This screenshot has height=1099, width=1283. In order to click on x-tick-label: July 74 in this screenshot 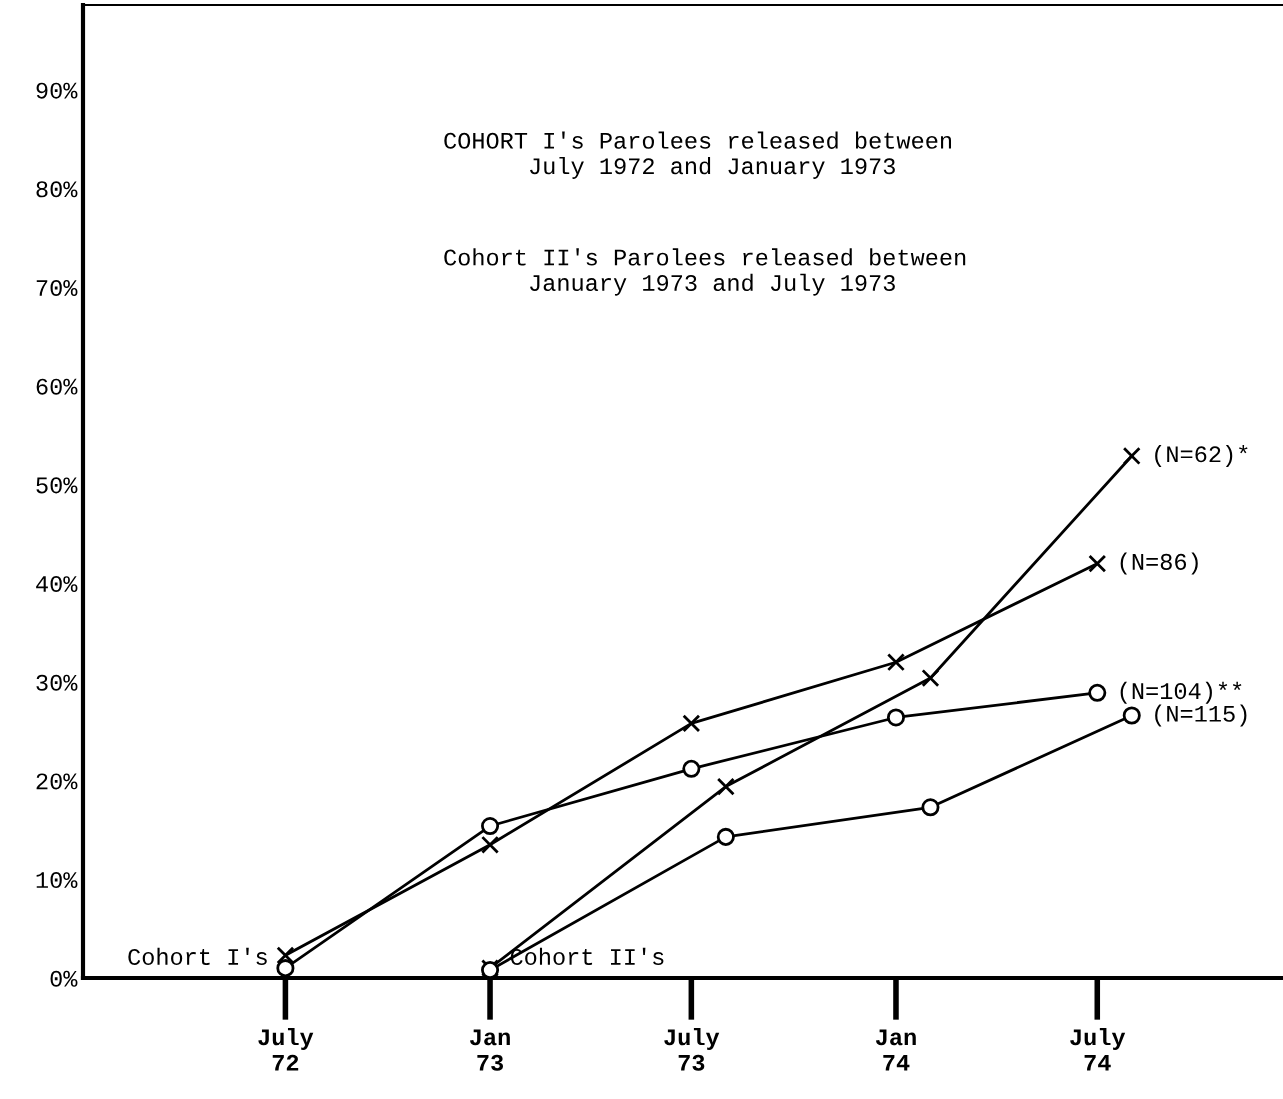, I will do `click(1098, 1049)`.